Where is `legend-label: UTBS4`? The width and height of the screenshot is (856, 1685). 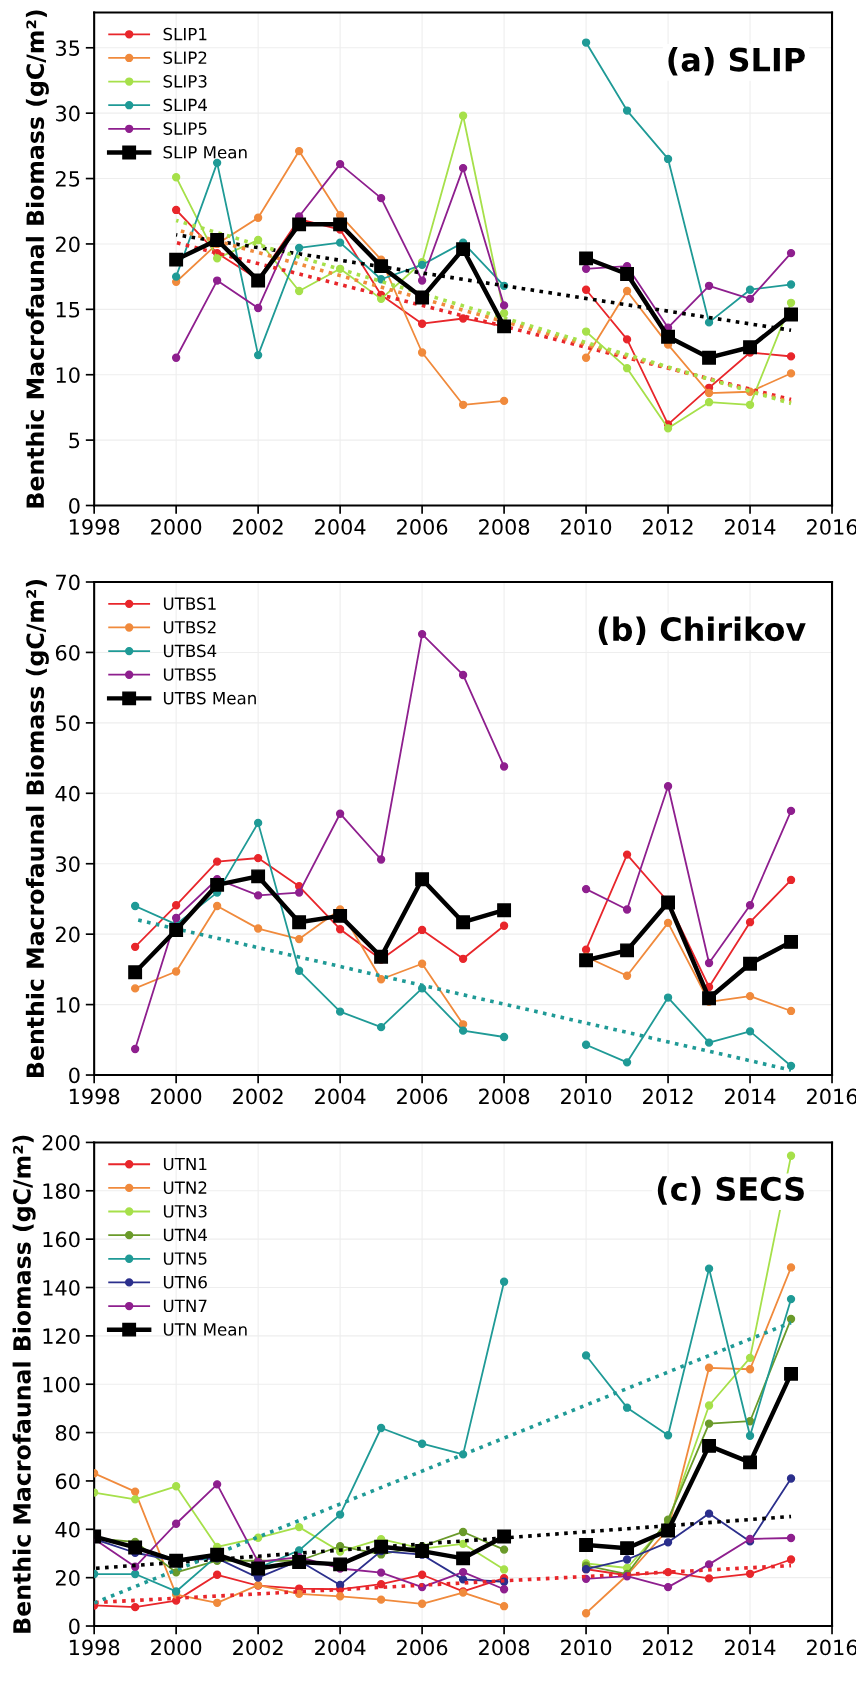 legend-label: UTBS4 is located at coordinates (190, 651).